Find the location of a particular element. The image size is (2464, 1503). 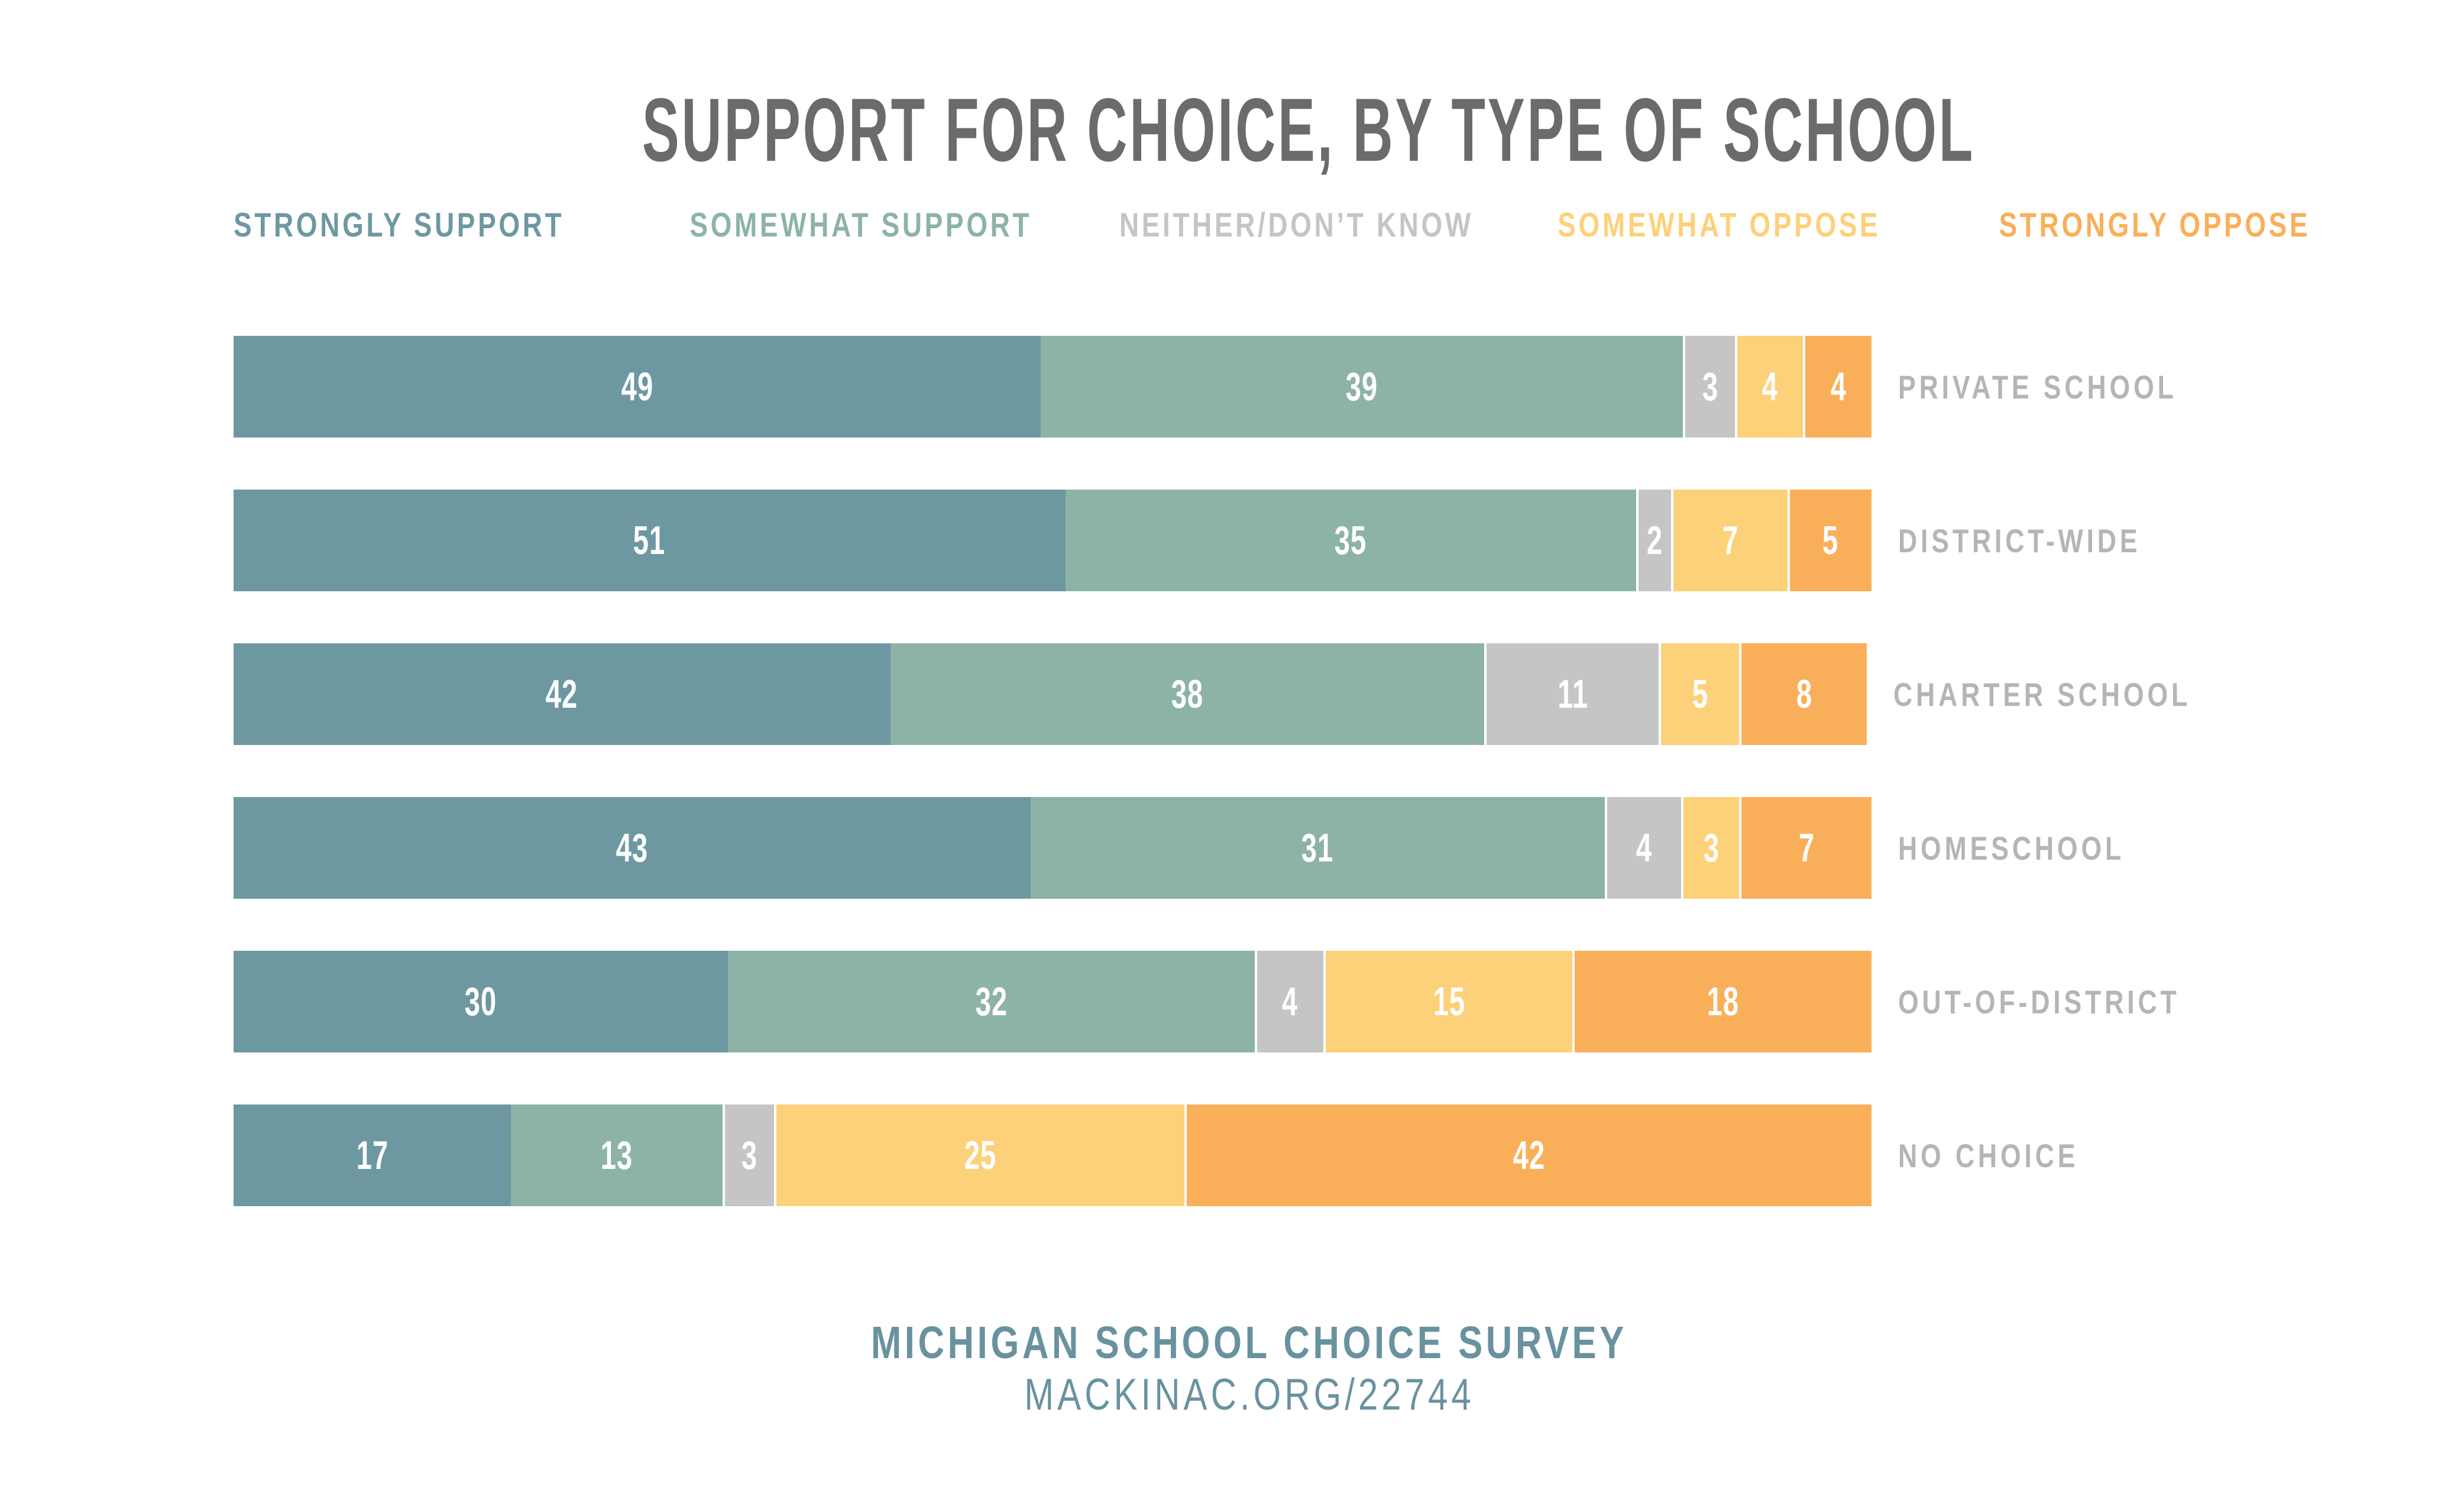

footer-source-text: MICHIGAN SCHOOL CHOICE SURVEY is located at coordinates (1249, 1343).